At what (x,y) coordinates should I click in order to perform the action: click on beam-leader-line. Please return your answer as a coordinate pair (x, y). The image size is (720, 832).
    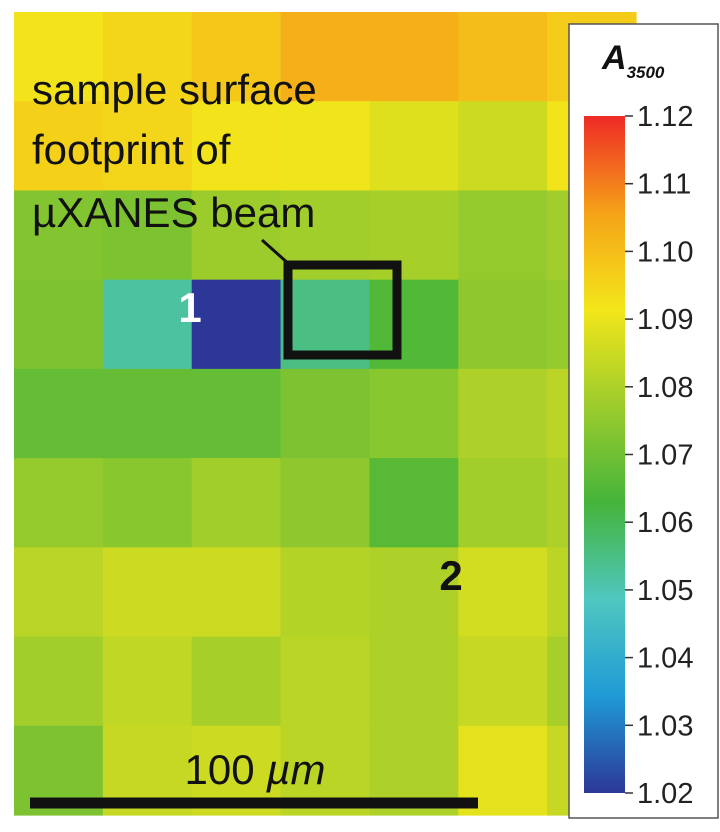
    Looking at the image, I should click on (276, 252).